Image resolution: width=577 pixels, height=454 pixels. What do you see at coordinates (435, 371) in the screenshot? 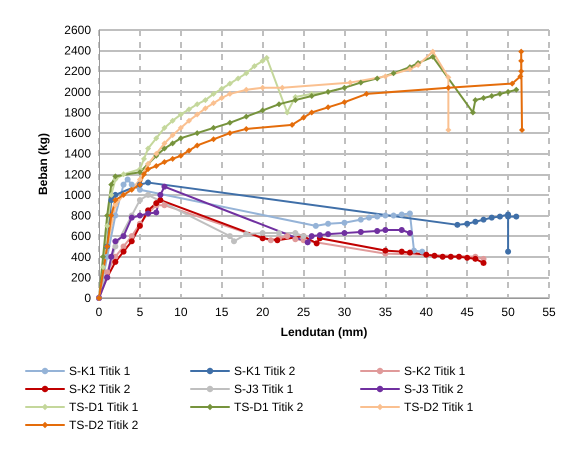
I see `legend-label: S-K2 Titik 1` at bounding box center [435, 371].